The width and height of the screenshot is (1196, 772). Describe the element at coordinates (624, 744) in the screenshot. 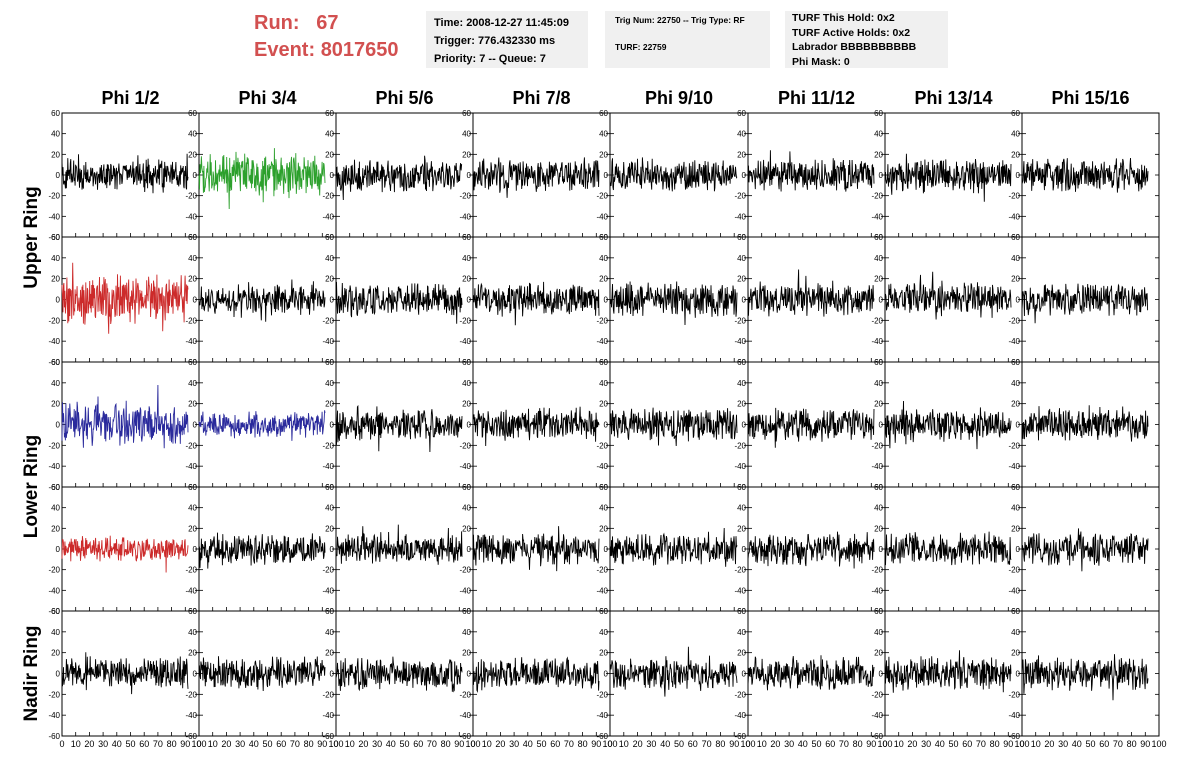

I see `xtick-label: 10` at that location.